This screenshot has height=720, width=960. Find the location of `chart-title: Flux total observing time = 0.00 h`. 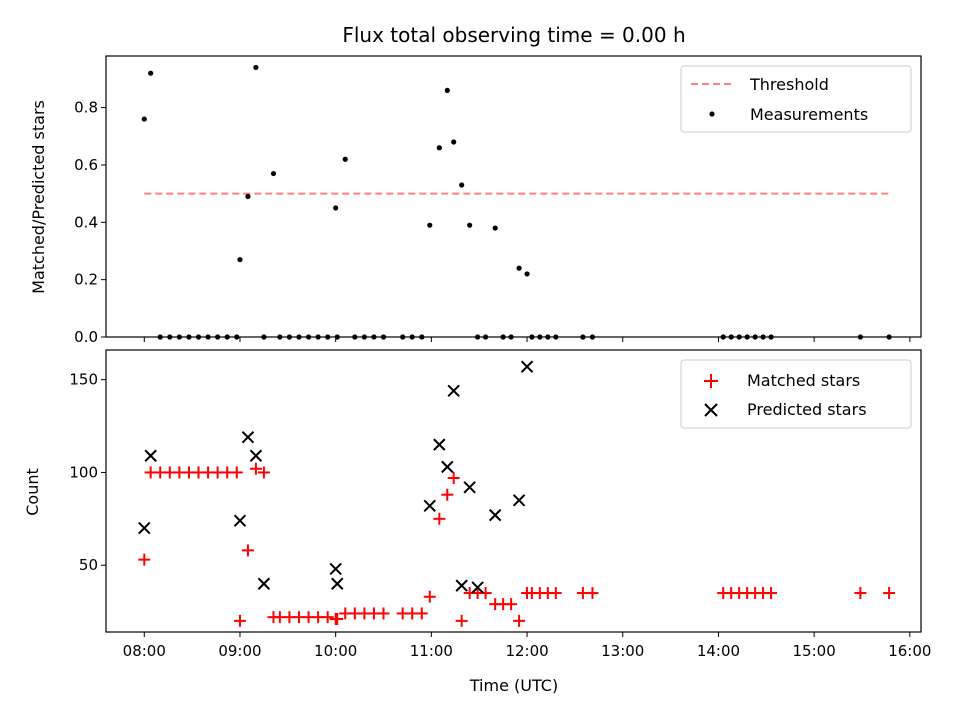

chart-title: Flux total observing time = 0.00 h is located at coordinates (513, 35).